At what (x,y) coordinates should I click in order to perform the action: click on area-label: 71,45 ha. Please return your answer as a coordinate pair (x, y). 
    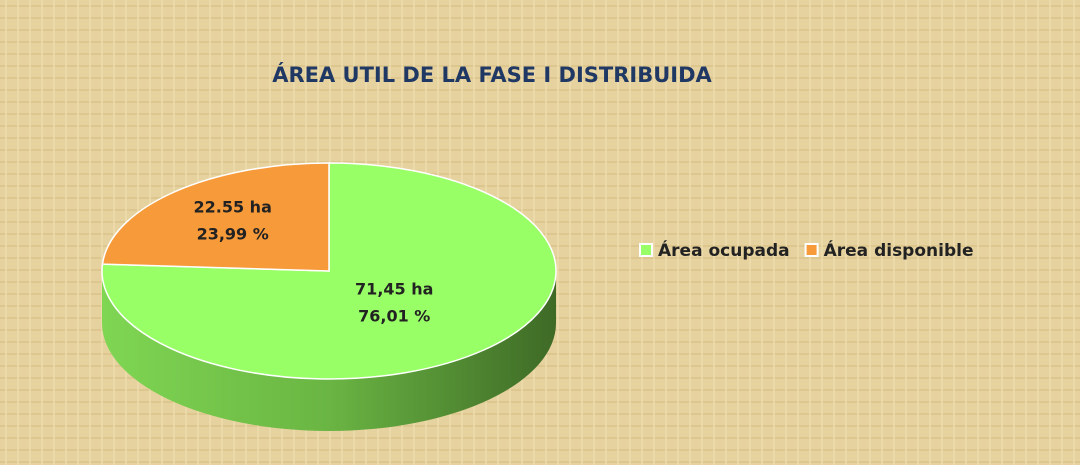
    Looking at the image, I should click on (394, 289).